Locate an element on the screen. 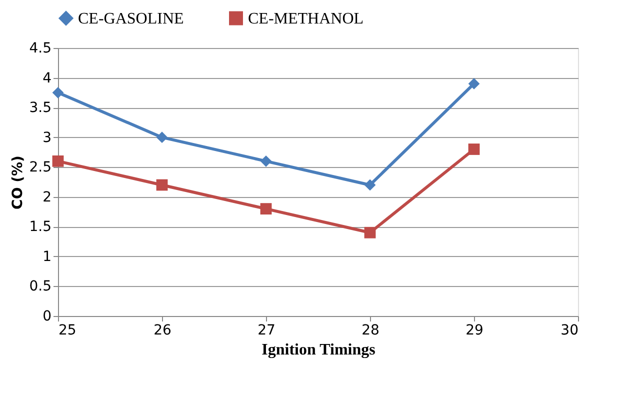 Image resolution: width=643 pixels, height=414 pixels. y-tick-label: 3 is located at coordinates (47, 138).